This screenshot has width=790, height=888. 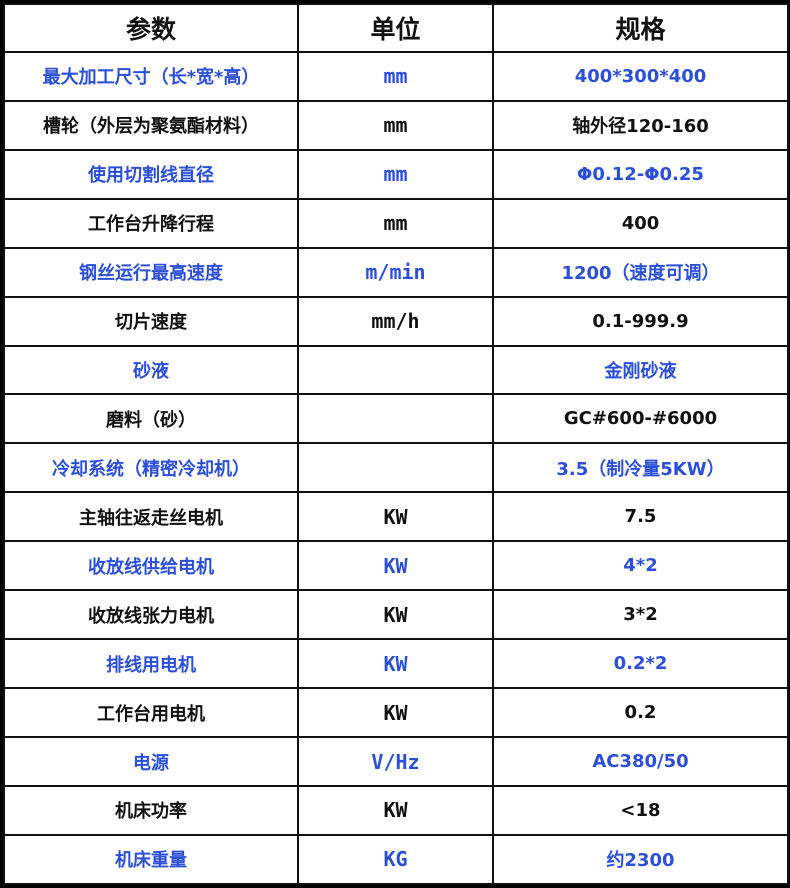 I want to click on param-cell: 机床重量, so click(x=151, y=859).